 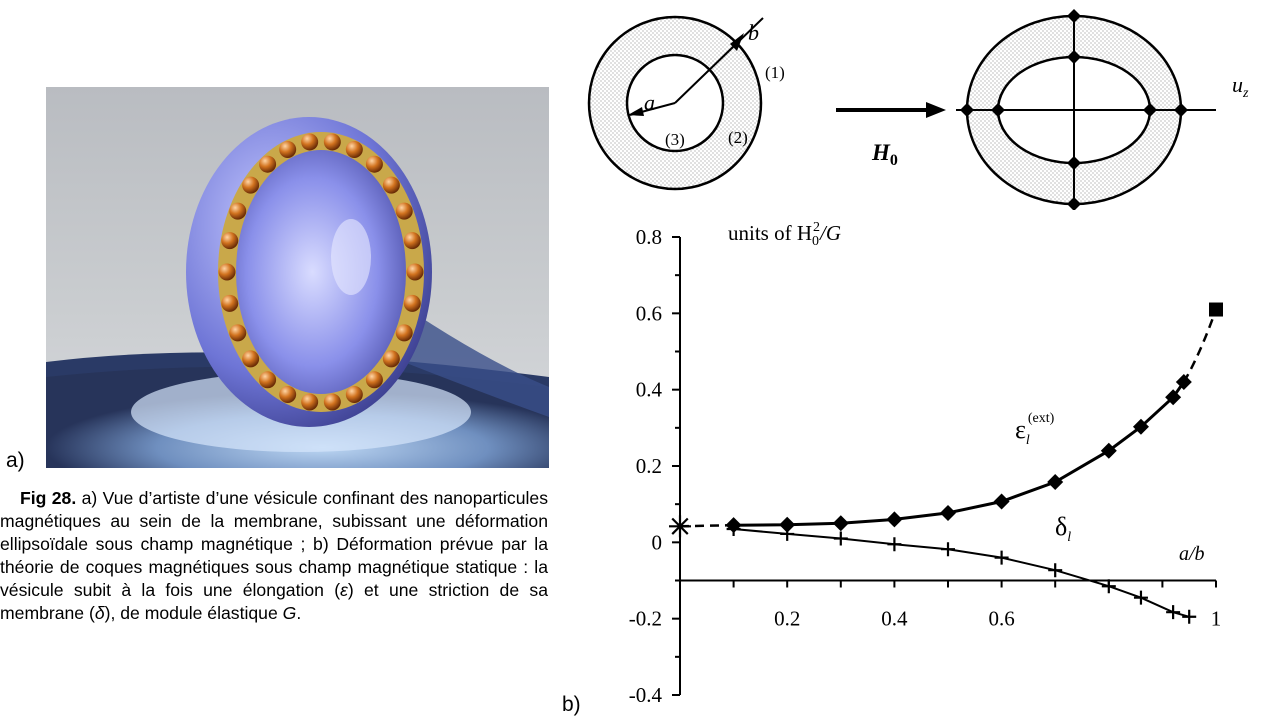 I want to click on x-tick-label: 0.4, so click(x=894, y=619).